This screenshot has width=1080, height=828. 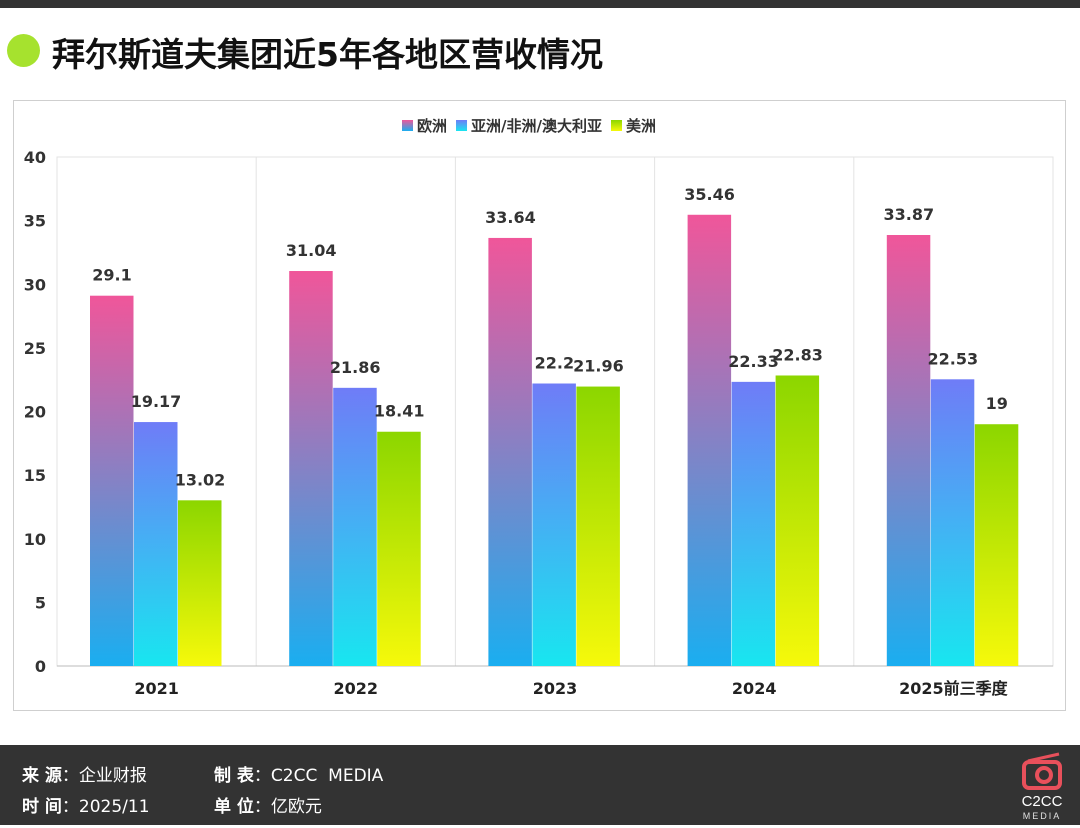 What do you see at coordinates (555, 688) in the screenshot?
I see `x-tick-label: 2023` at bounding box center [555, 688].